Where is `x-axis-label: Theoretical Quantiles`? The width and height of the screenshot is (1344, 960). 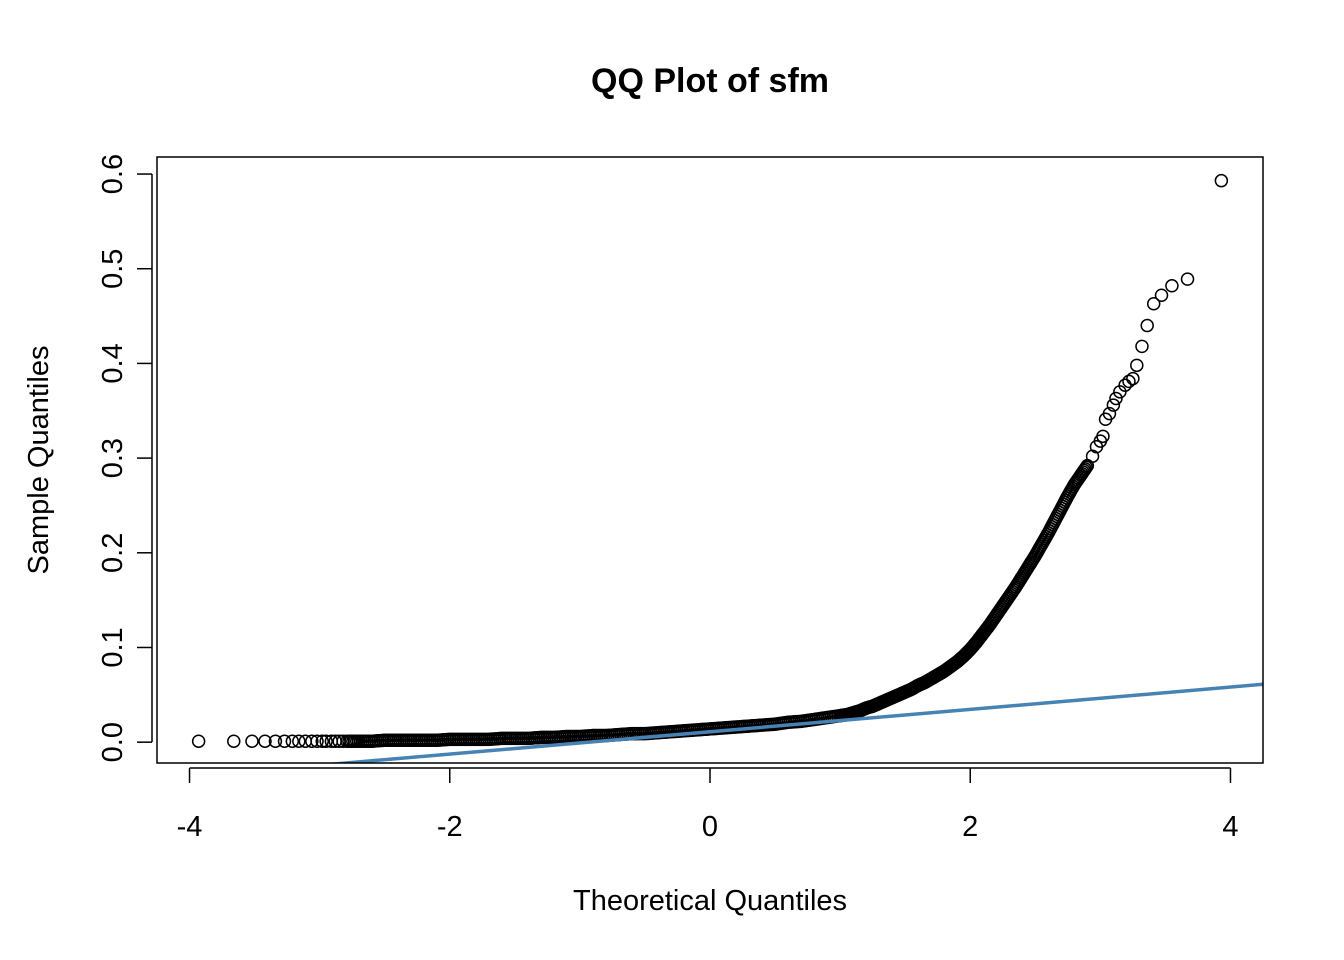 x-axis-label: Theoretical Quantiles is located at coordinates (710, 901).